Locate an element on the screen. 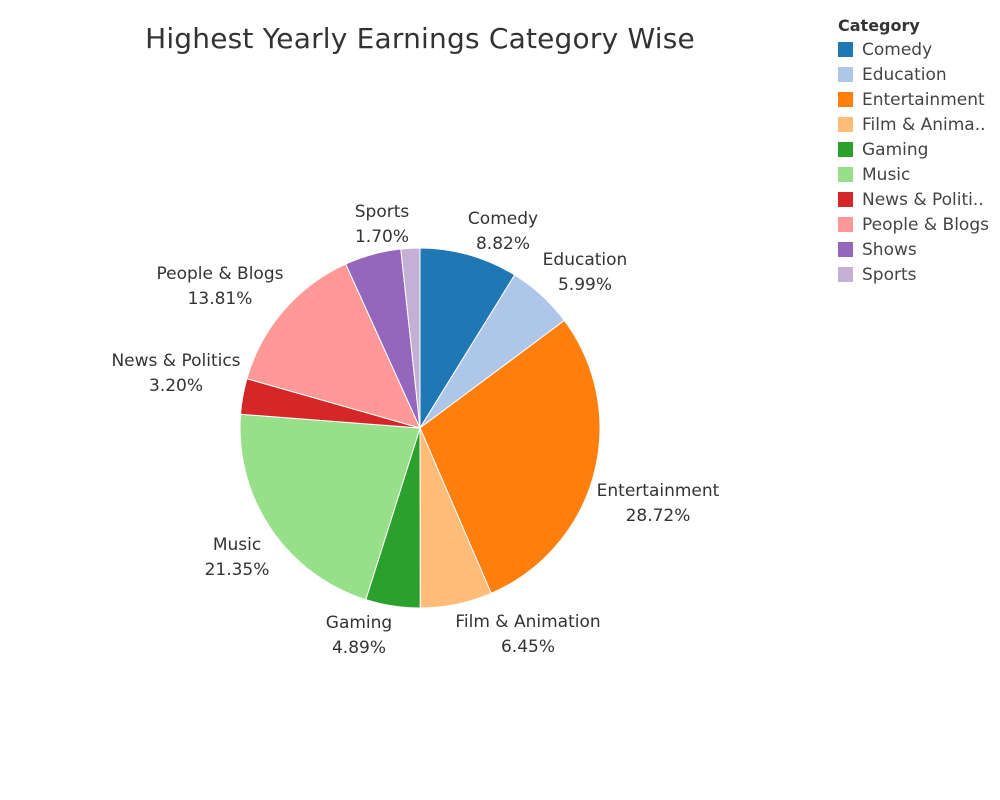  pie-slice-people-and-blogs is located at coordinates (333, 346).